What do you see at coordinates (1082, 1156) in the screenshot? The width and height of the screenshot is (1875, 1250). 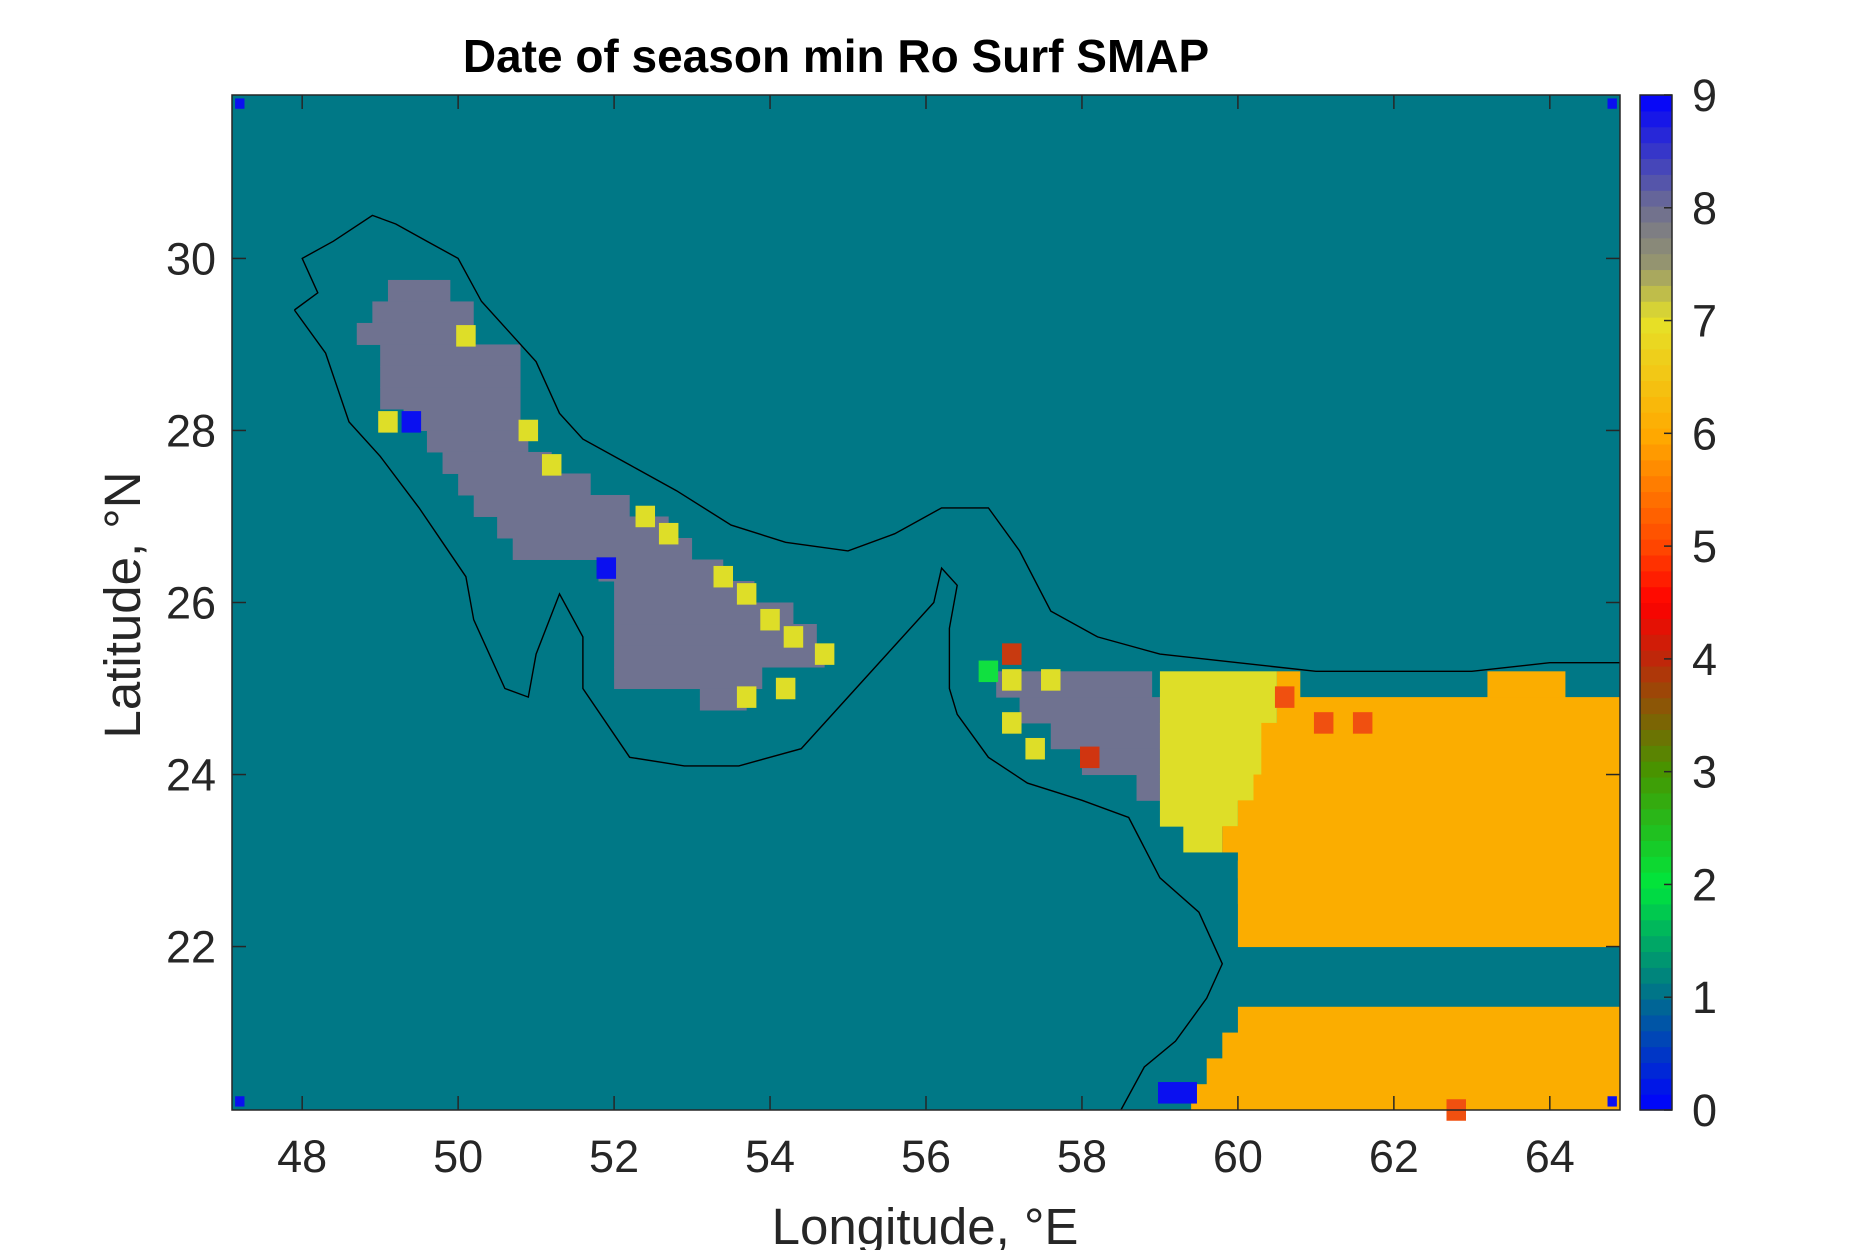 I see `x-tick-label: 58` at bounding box center [1082, 1156].